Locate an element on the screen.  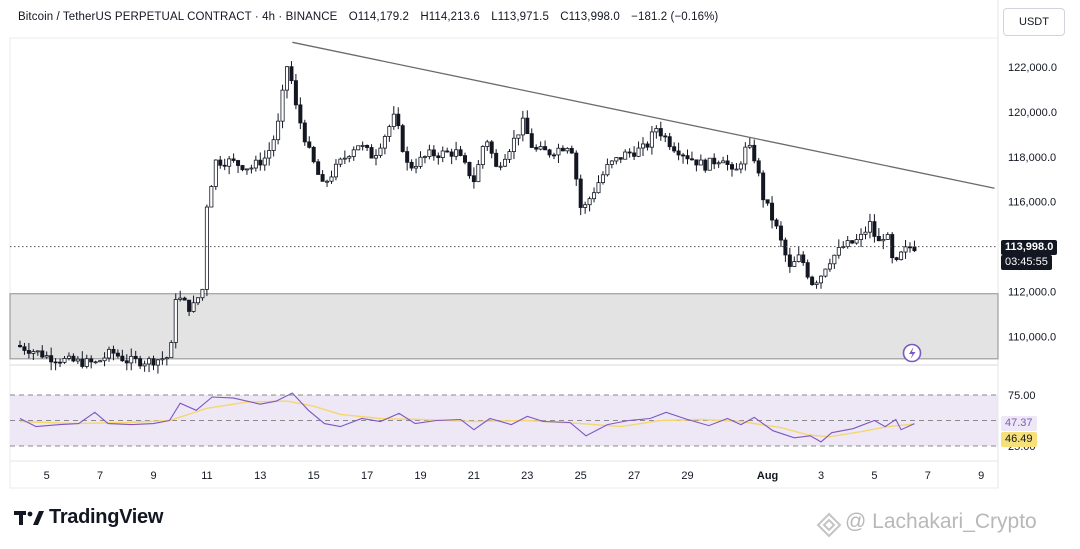
price-tick-label: 112,000.0 is located at coordinates (1032, 293).